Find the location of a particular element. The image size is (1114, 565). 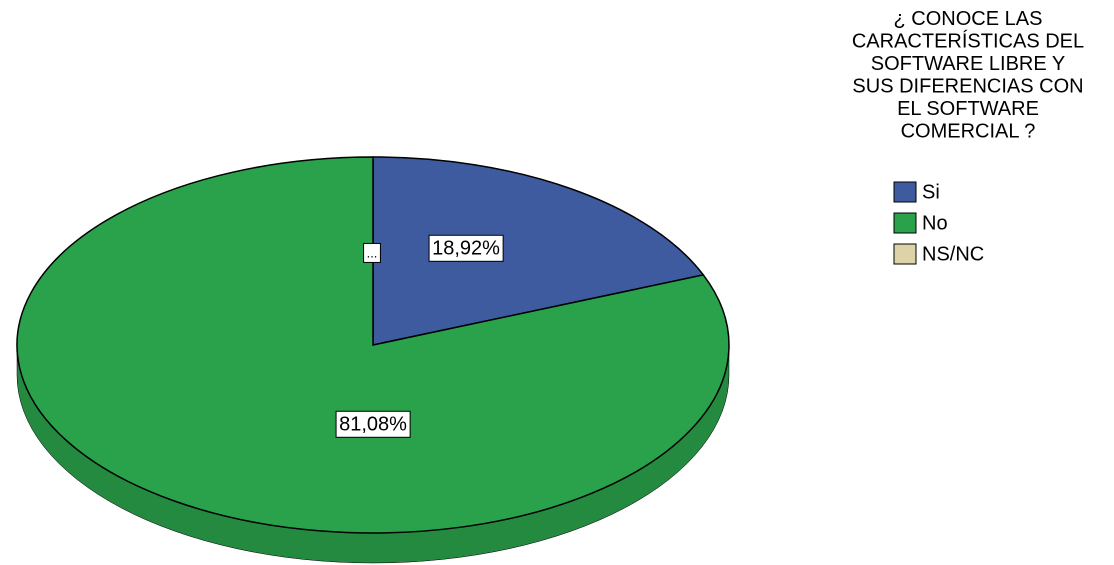

pie-slice is located at coordinates (538, 251).